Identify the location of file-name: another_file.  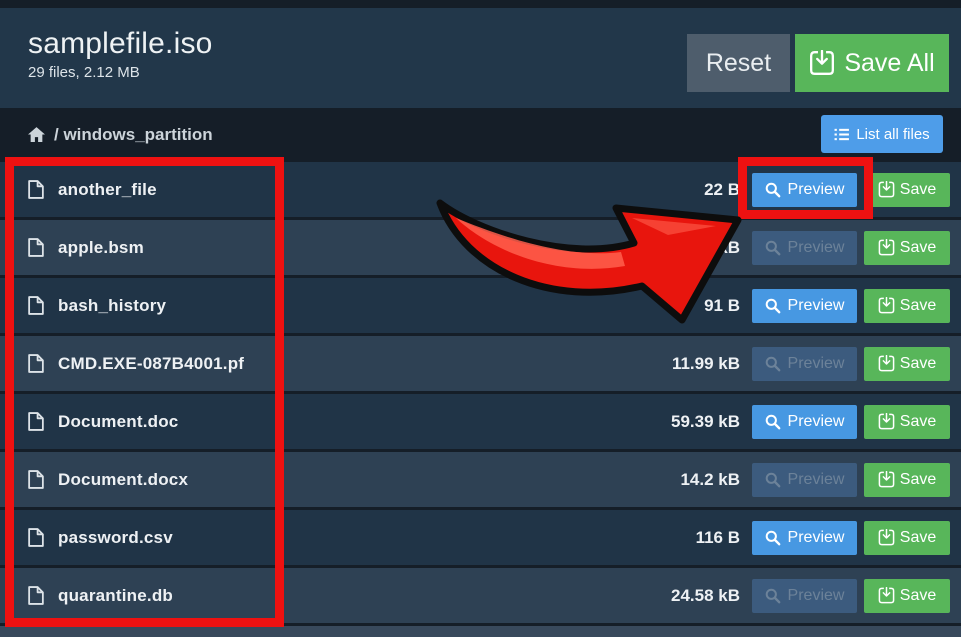
(107, 189).